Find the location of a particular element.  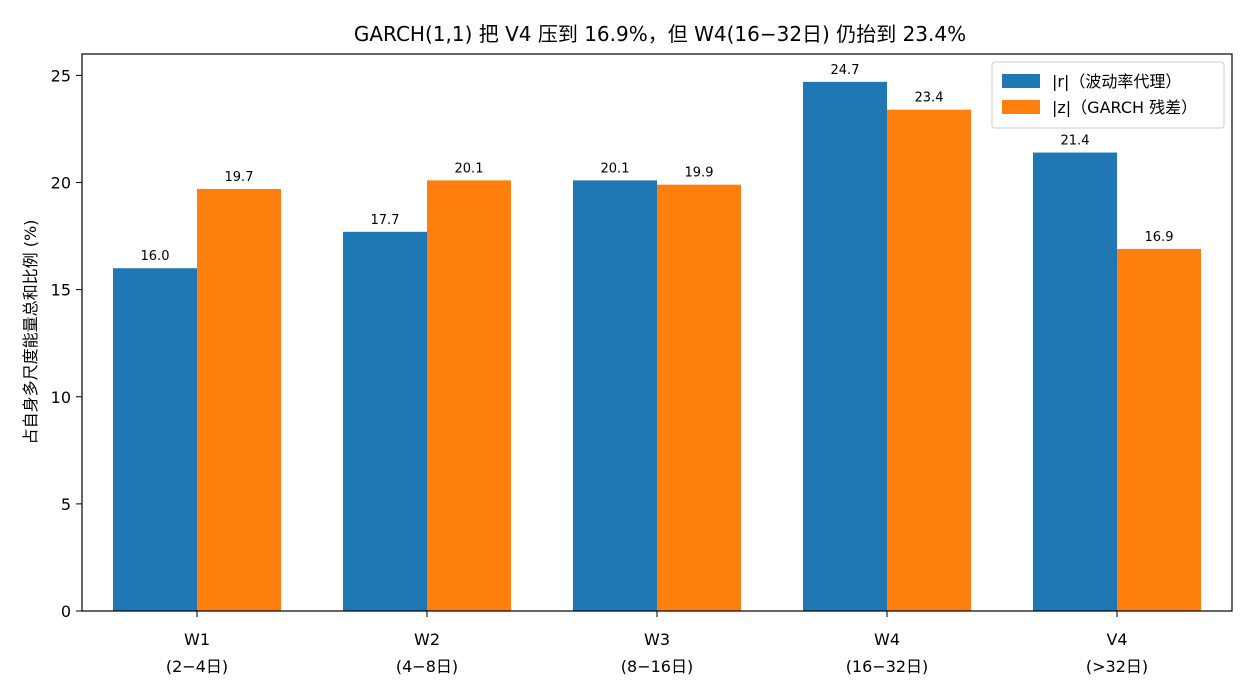

data-label-r-3: 24.7 is located at coordinates (845, 70).